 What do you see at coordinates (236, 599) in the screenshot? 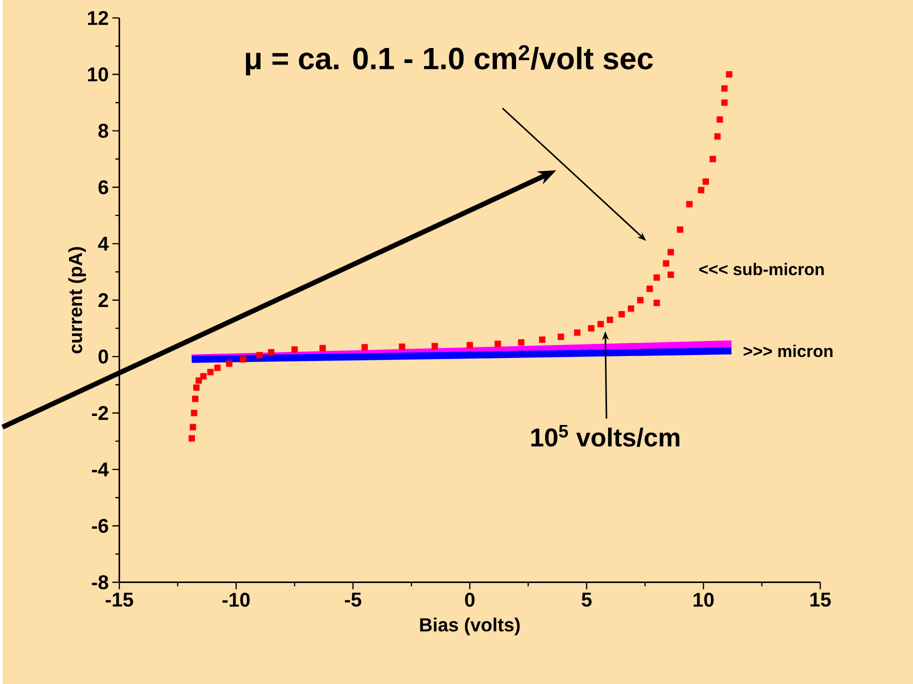
I see `x-tick-label: -10` at bounding box center [236, 599].